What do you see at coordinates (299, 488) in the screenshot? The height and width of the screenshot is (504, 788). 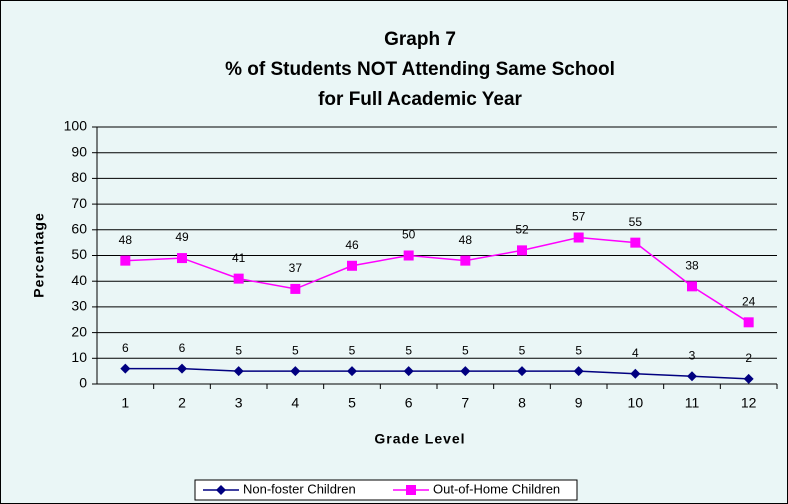 I see `legend-label: Non-foster Children` at bounding box center [299, 488].